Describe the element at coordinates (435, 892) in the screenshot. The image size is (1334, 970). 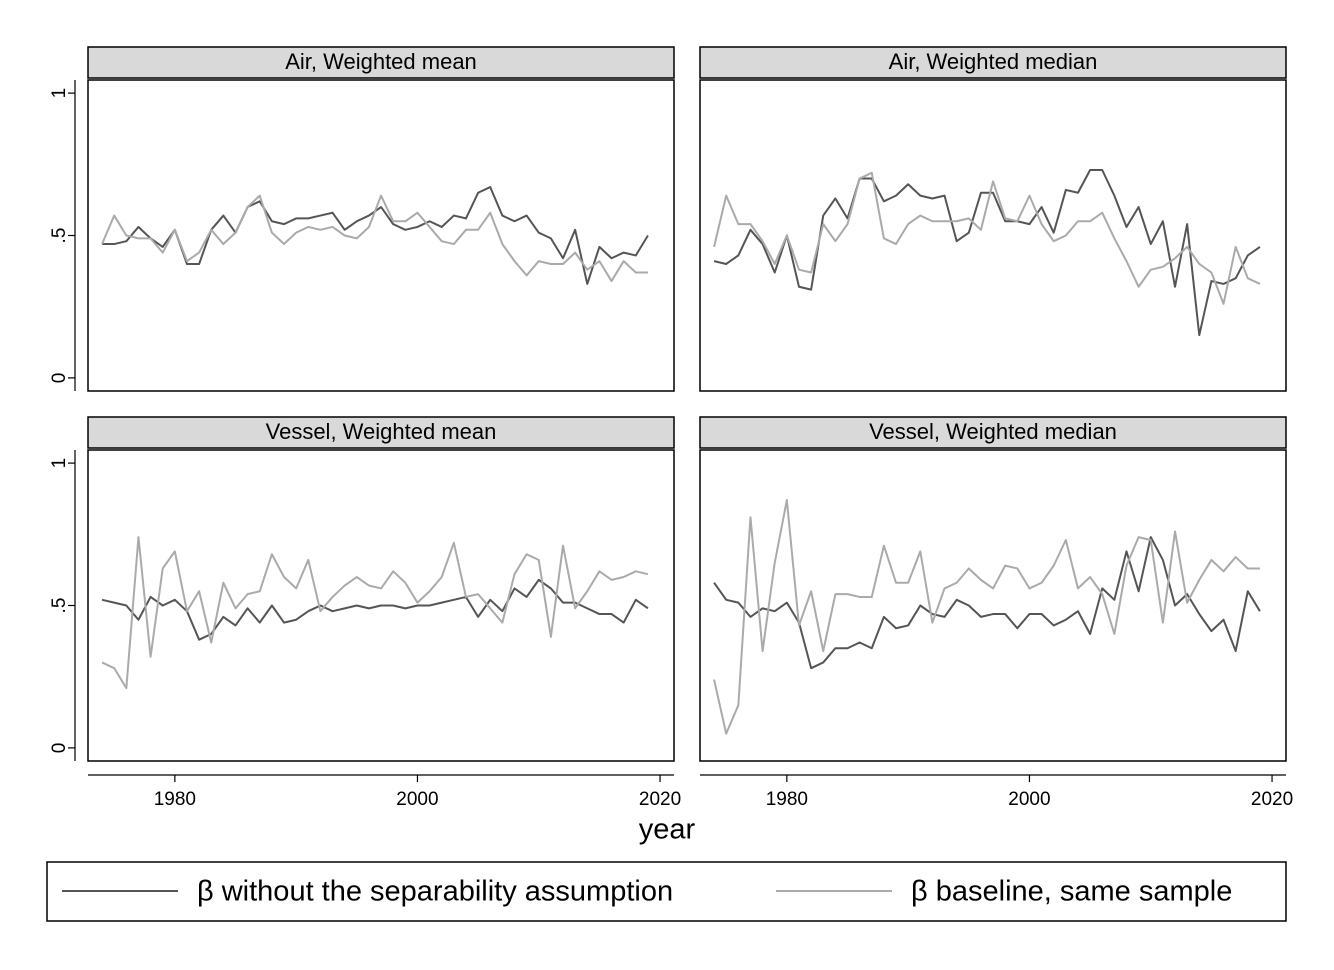
I see `legend-label: β without the separability assumption` at that location.